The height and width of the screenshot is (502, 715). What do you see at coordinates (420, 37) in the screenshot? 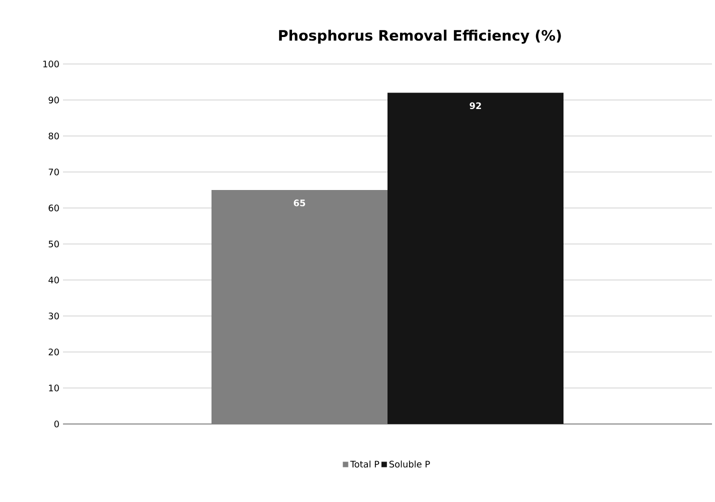
I see `chart-title: Phosphorus Removal Efficiency (%)` at bounding box center [420, 37].